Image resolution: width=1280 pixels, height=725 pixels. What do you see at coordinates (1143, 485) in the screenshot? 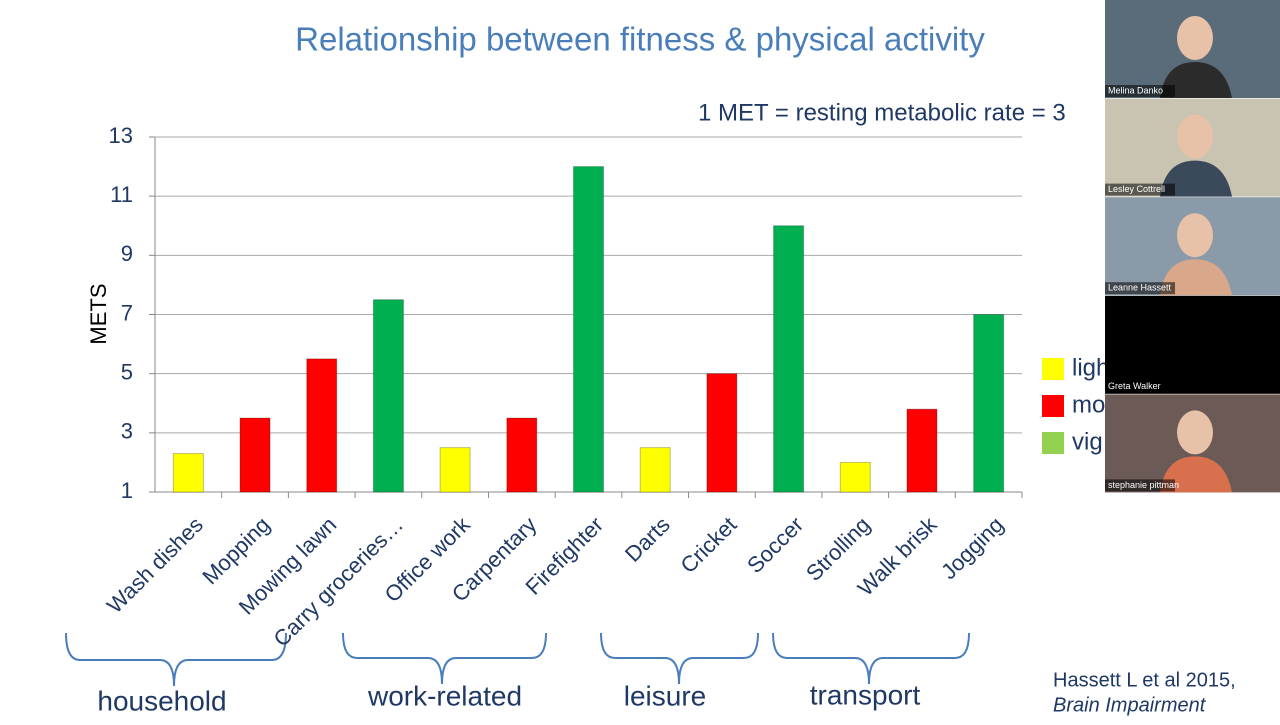
I see `participant-name: stephanie pittman` at bounding box center [1143, 485].